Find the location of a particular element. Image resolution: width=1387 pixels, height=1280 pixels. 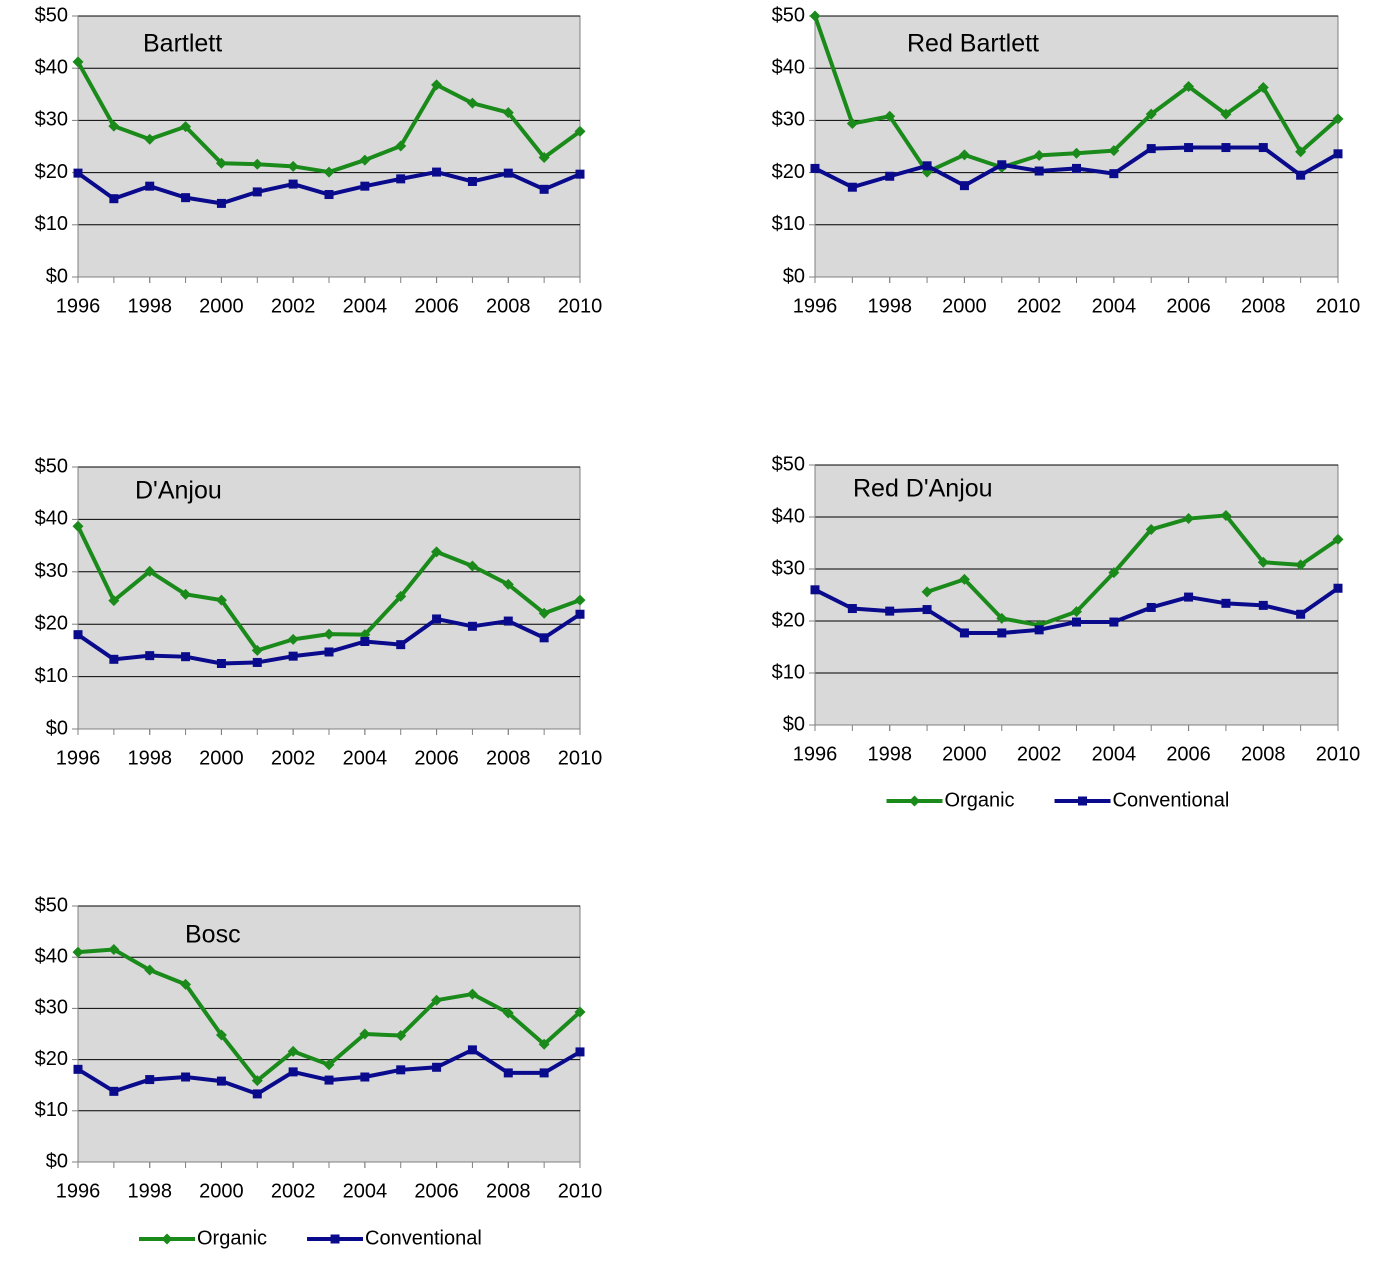

x-tick-label: 1996 is located at coordinates (815, 754).